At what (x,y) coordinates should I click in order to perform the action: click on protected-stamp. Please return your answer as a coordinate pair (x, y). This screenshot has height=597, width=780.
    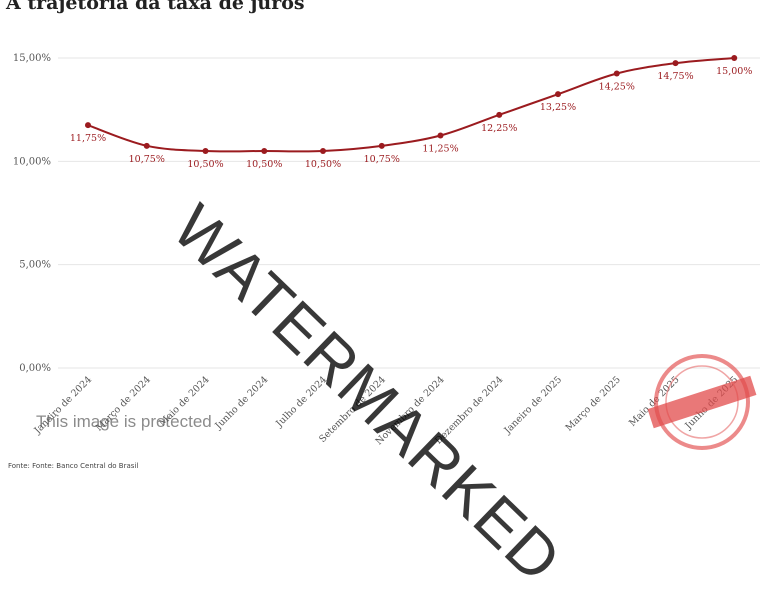
    Looking at the image, I should click on (702, 402).